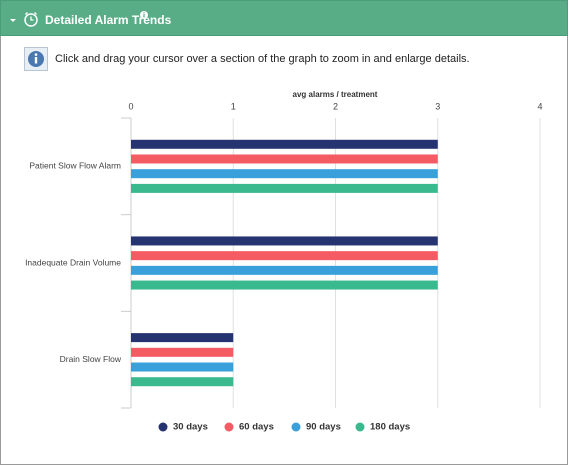 The height and width of the screenshot is (467, 570). Describe the element at coordinates (73, 262) in the screenshot. I see `y-tick-label: Inadequate Drain Volume` at that location.